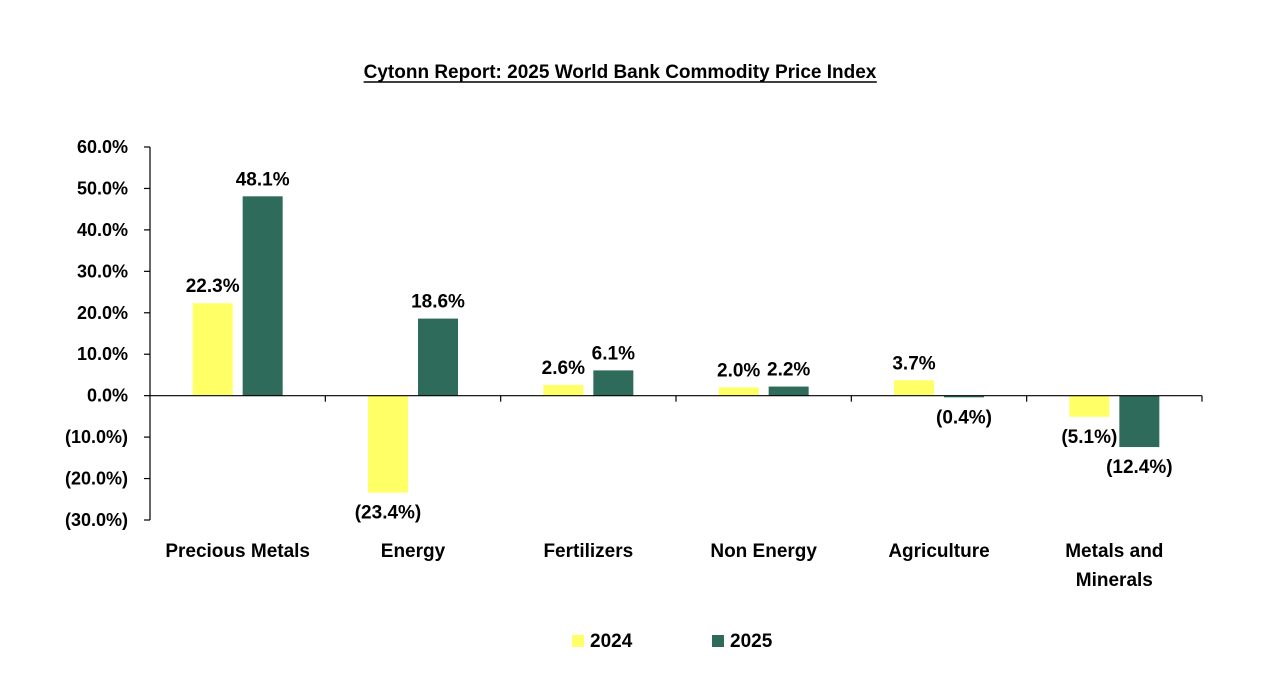 The image size is (1272, 685). I want to click on x-tick-label-line: Energy, so click(413, 551).